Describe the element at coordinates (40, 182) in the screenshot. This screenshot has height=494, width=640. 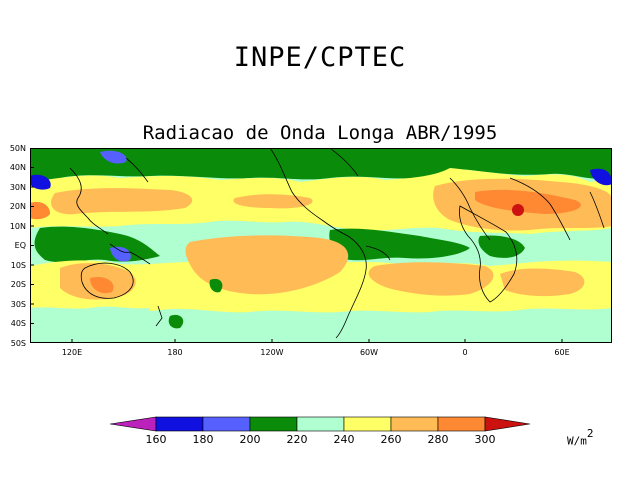
I see `band-nh-180-200-a` at that location.